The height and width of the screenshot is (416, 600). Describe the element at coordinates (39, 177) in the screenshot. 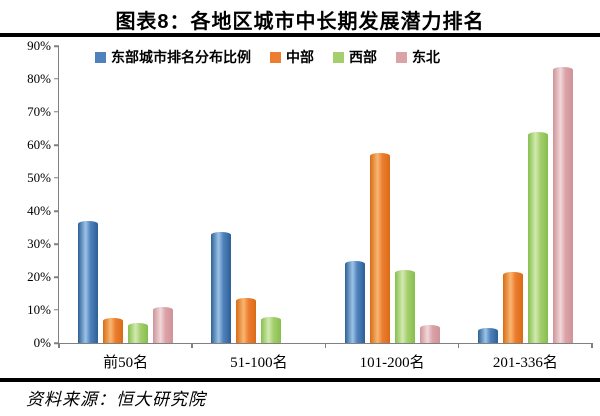

I see `y-axis-tick-label: 50%` at that location.